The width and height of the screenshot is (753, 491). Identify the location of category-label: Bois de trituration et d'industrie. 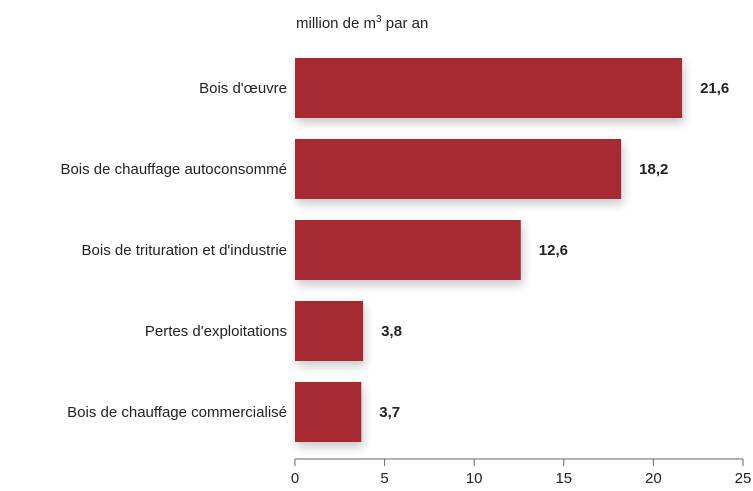
(184, 250).